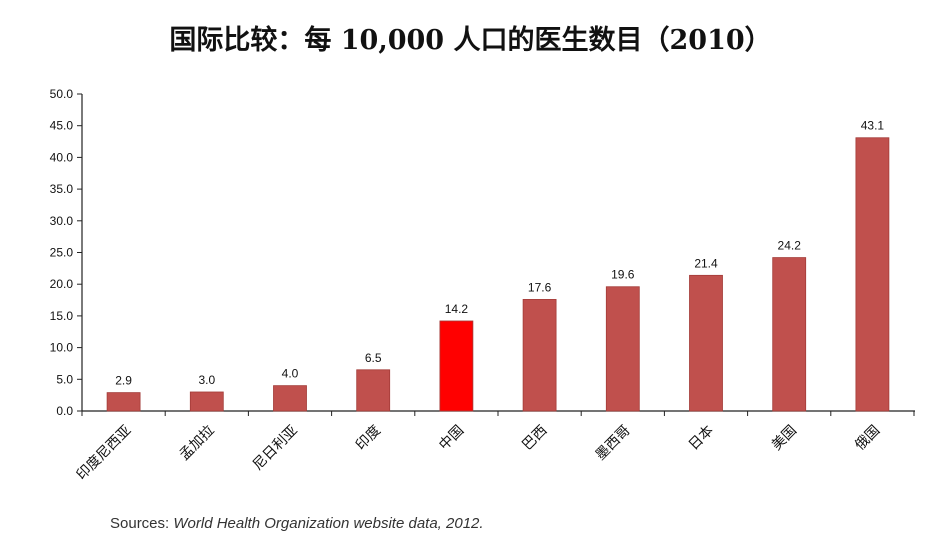 The height and width of the screenshot is (555, 941). I want to click on y-tick-label: 20.0, so click(62, 284).